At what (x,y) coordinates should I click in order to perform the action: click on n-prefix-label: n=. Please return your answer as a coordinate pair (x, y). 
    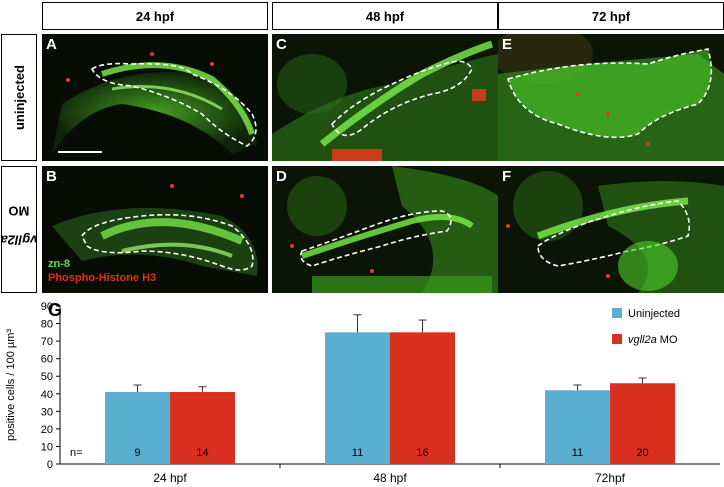
    Looking at the image, I should click on (76, 453).